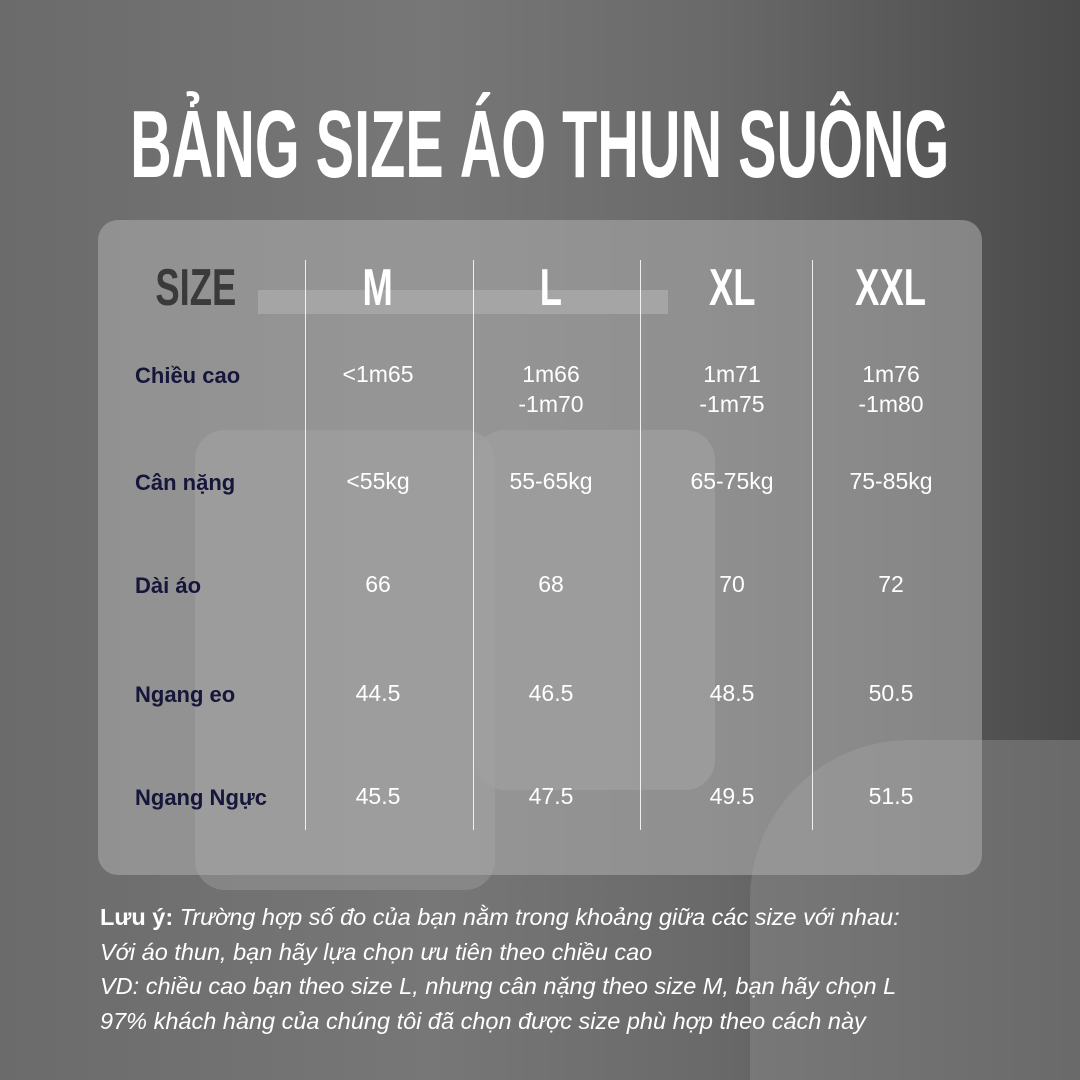 The height and width of the screenshot is (1080, 1080). I want to click on table-cell: 68, so click(551, 584).